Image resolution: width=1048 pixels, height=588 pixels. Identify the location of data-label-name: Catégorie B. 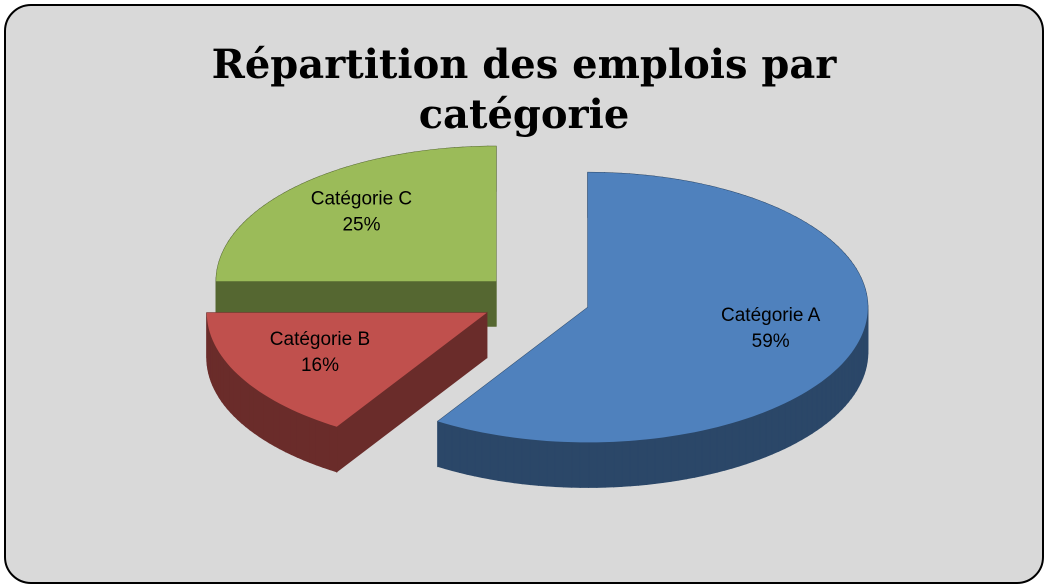
(320, 339).